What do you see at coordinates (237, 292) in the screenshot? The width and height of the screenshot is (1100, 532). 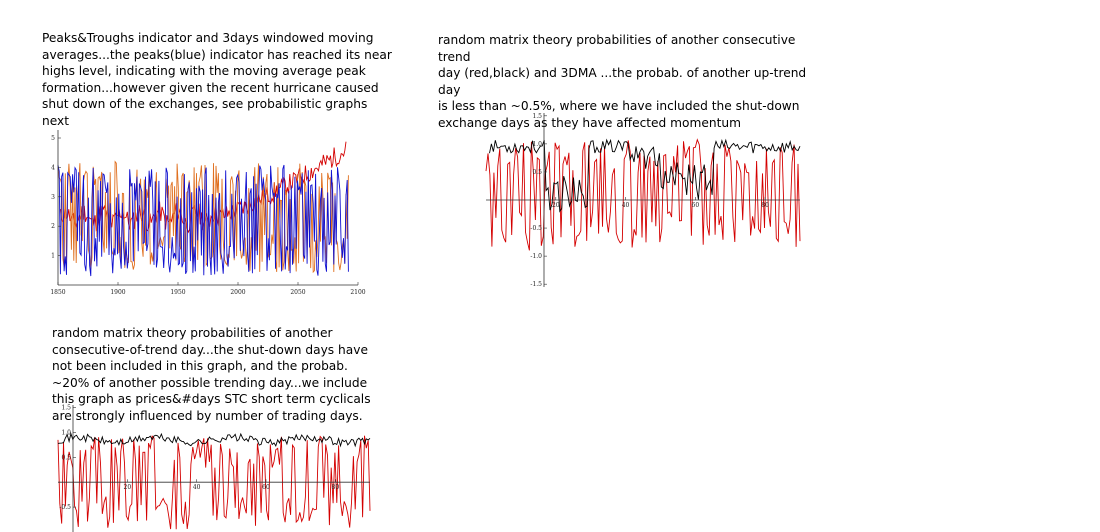 I see `x-tick-label: 2000` at bounding box center [237, 292].